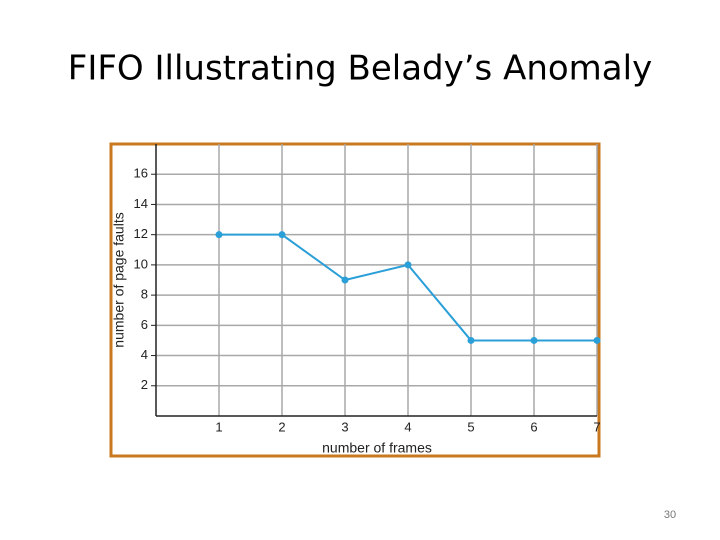 Image resolution: width=720 pixels, height=540 pixels. Describe the element at coordinates (144, 354) in the screenshot. I see `y-tick-label: 4` at that location.